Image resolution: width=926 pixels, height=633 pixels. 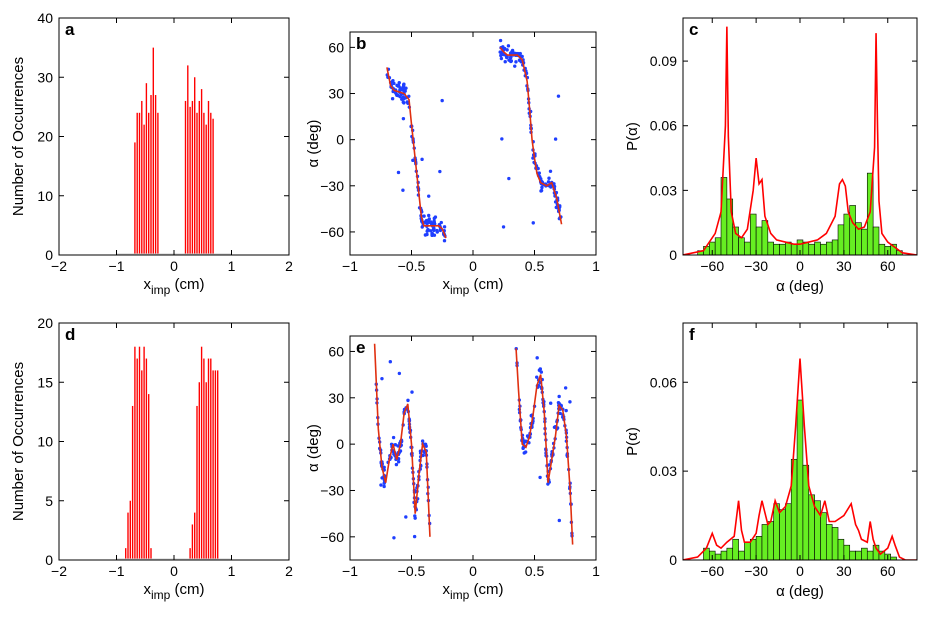 I want to click on x-axis-label-main: x, so click(x=148, y=589).